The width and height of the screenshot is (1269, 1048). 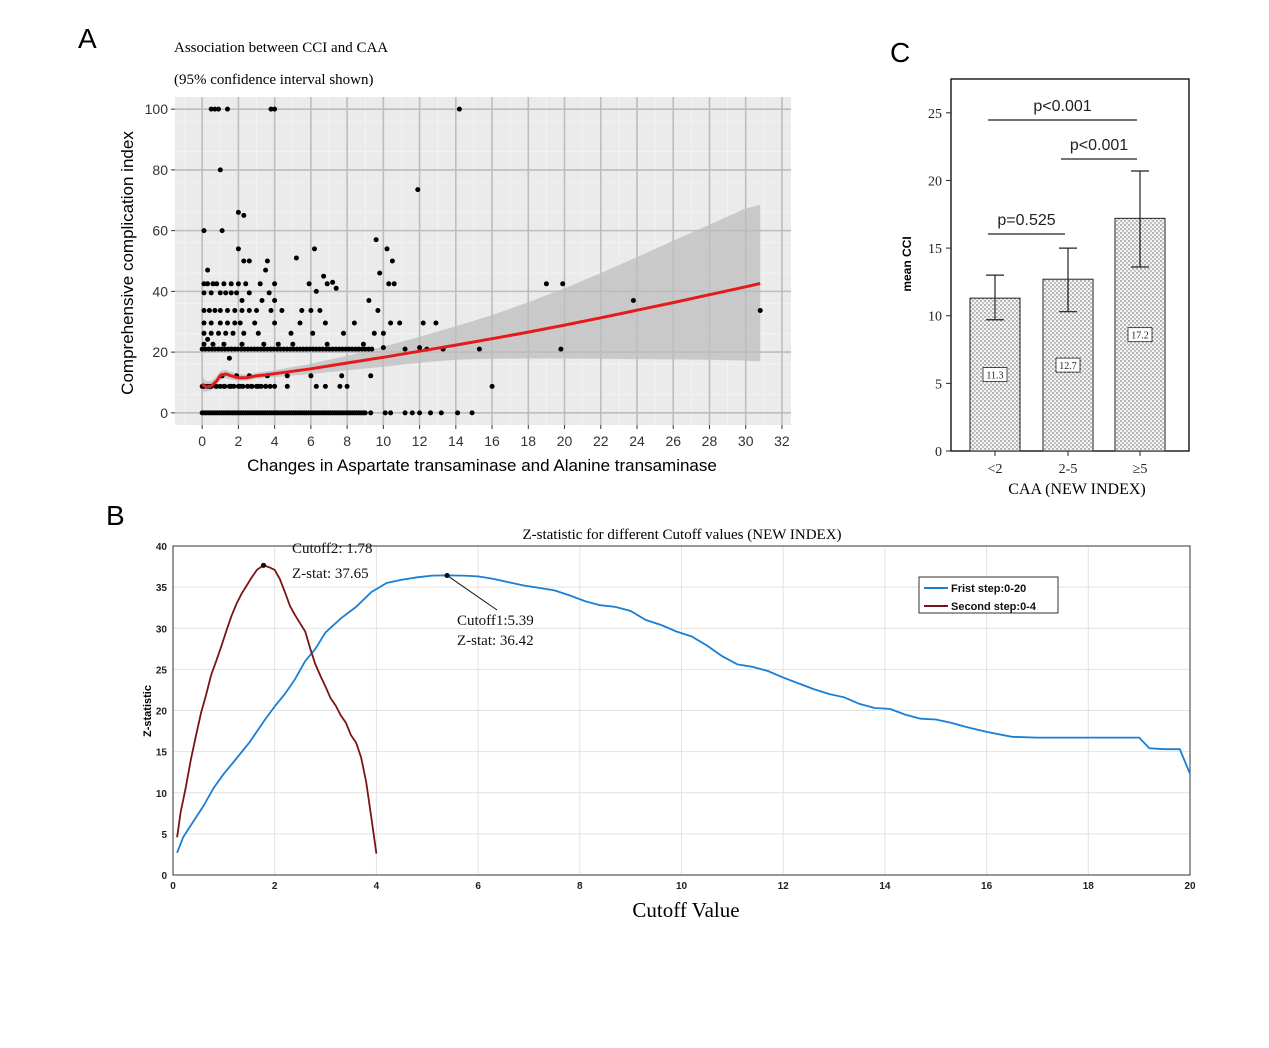 What do you see at coordinates (481, 335) in the screenshot?
I see `panel-a-fit-line` at bounding box center [481, 335].